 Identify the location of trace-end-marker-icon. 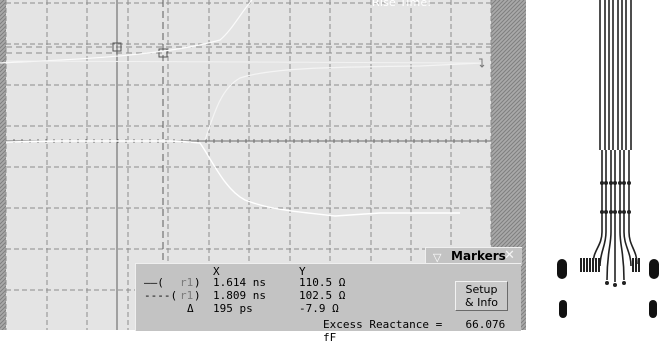
(482, 63).